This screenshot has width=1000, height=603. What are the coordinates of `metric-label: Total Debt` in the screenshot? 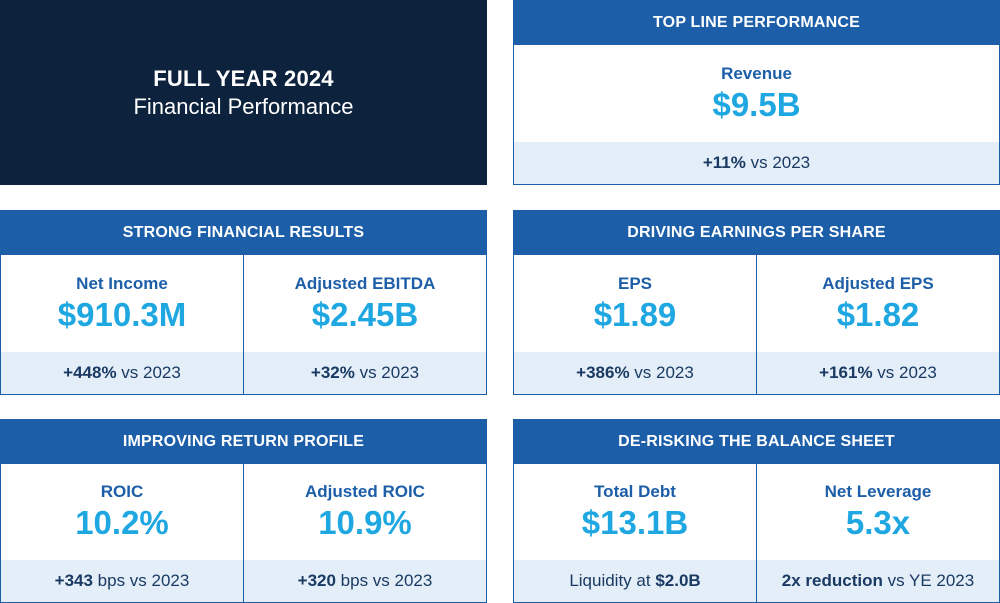 It's located at (635, 491).